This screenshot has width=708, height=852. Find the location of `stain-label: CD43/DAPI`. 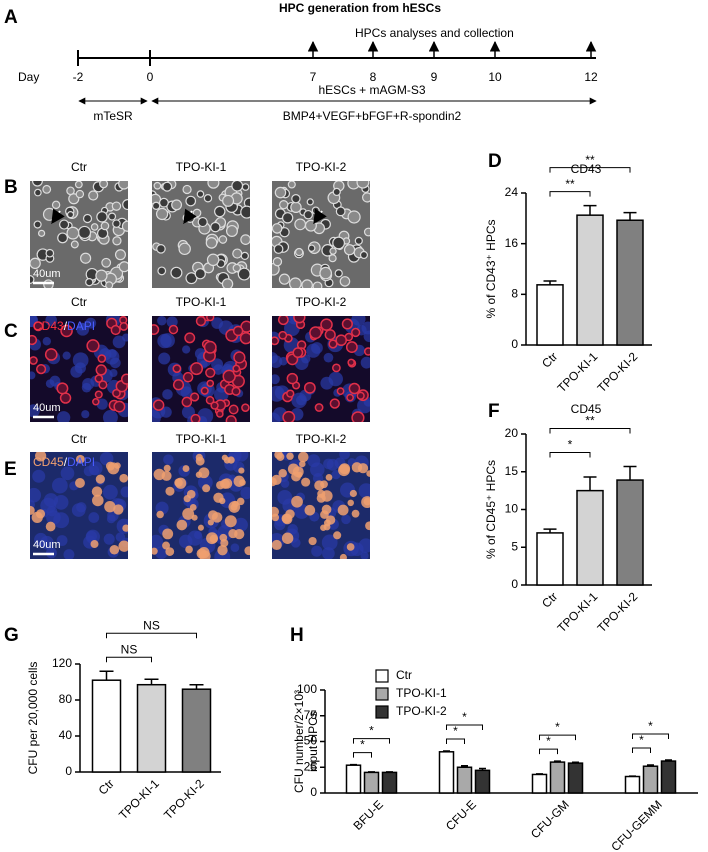

stain-label: CD43/DAPI is located at coordinates (64, 326).